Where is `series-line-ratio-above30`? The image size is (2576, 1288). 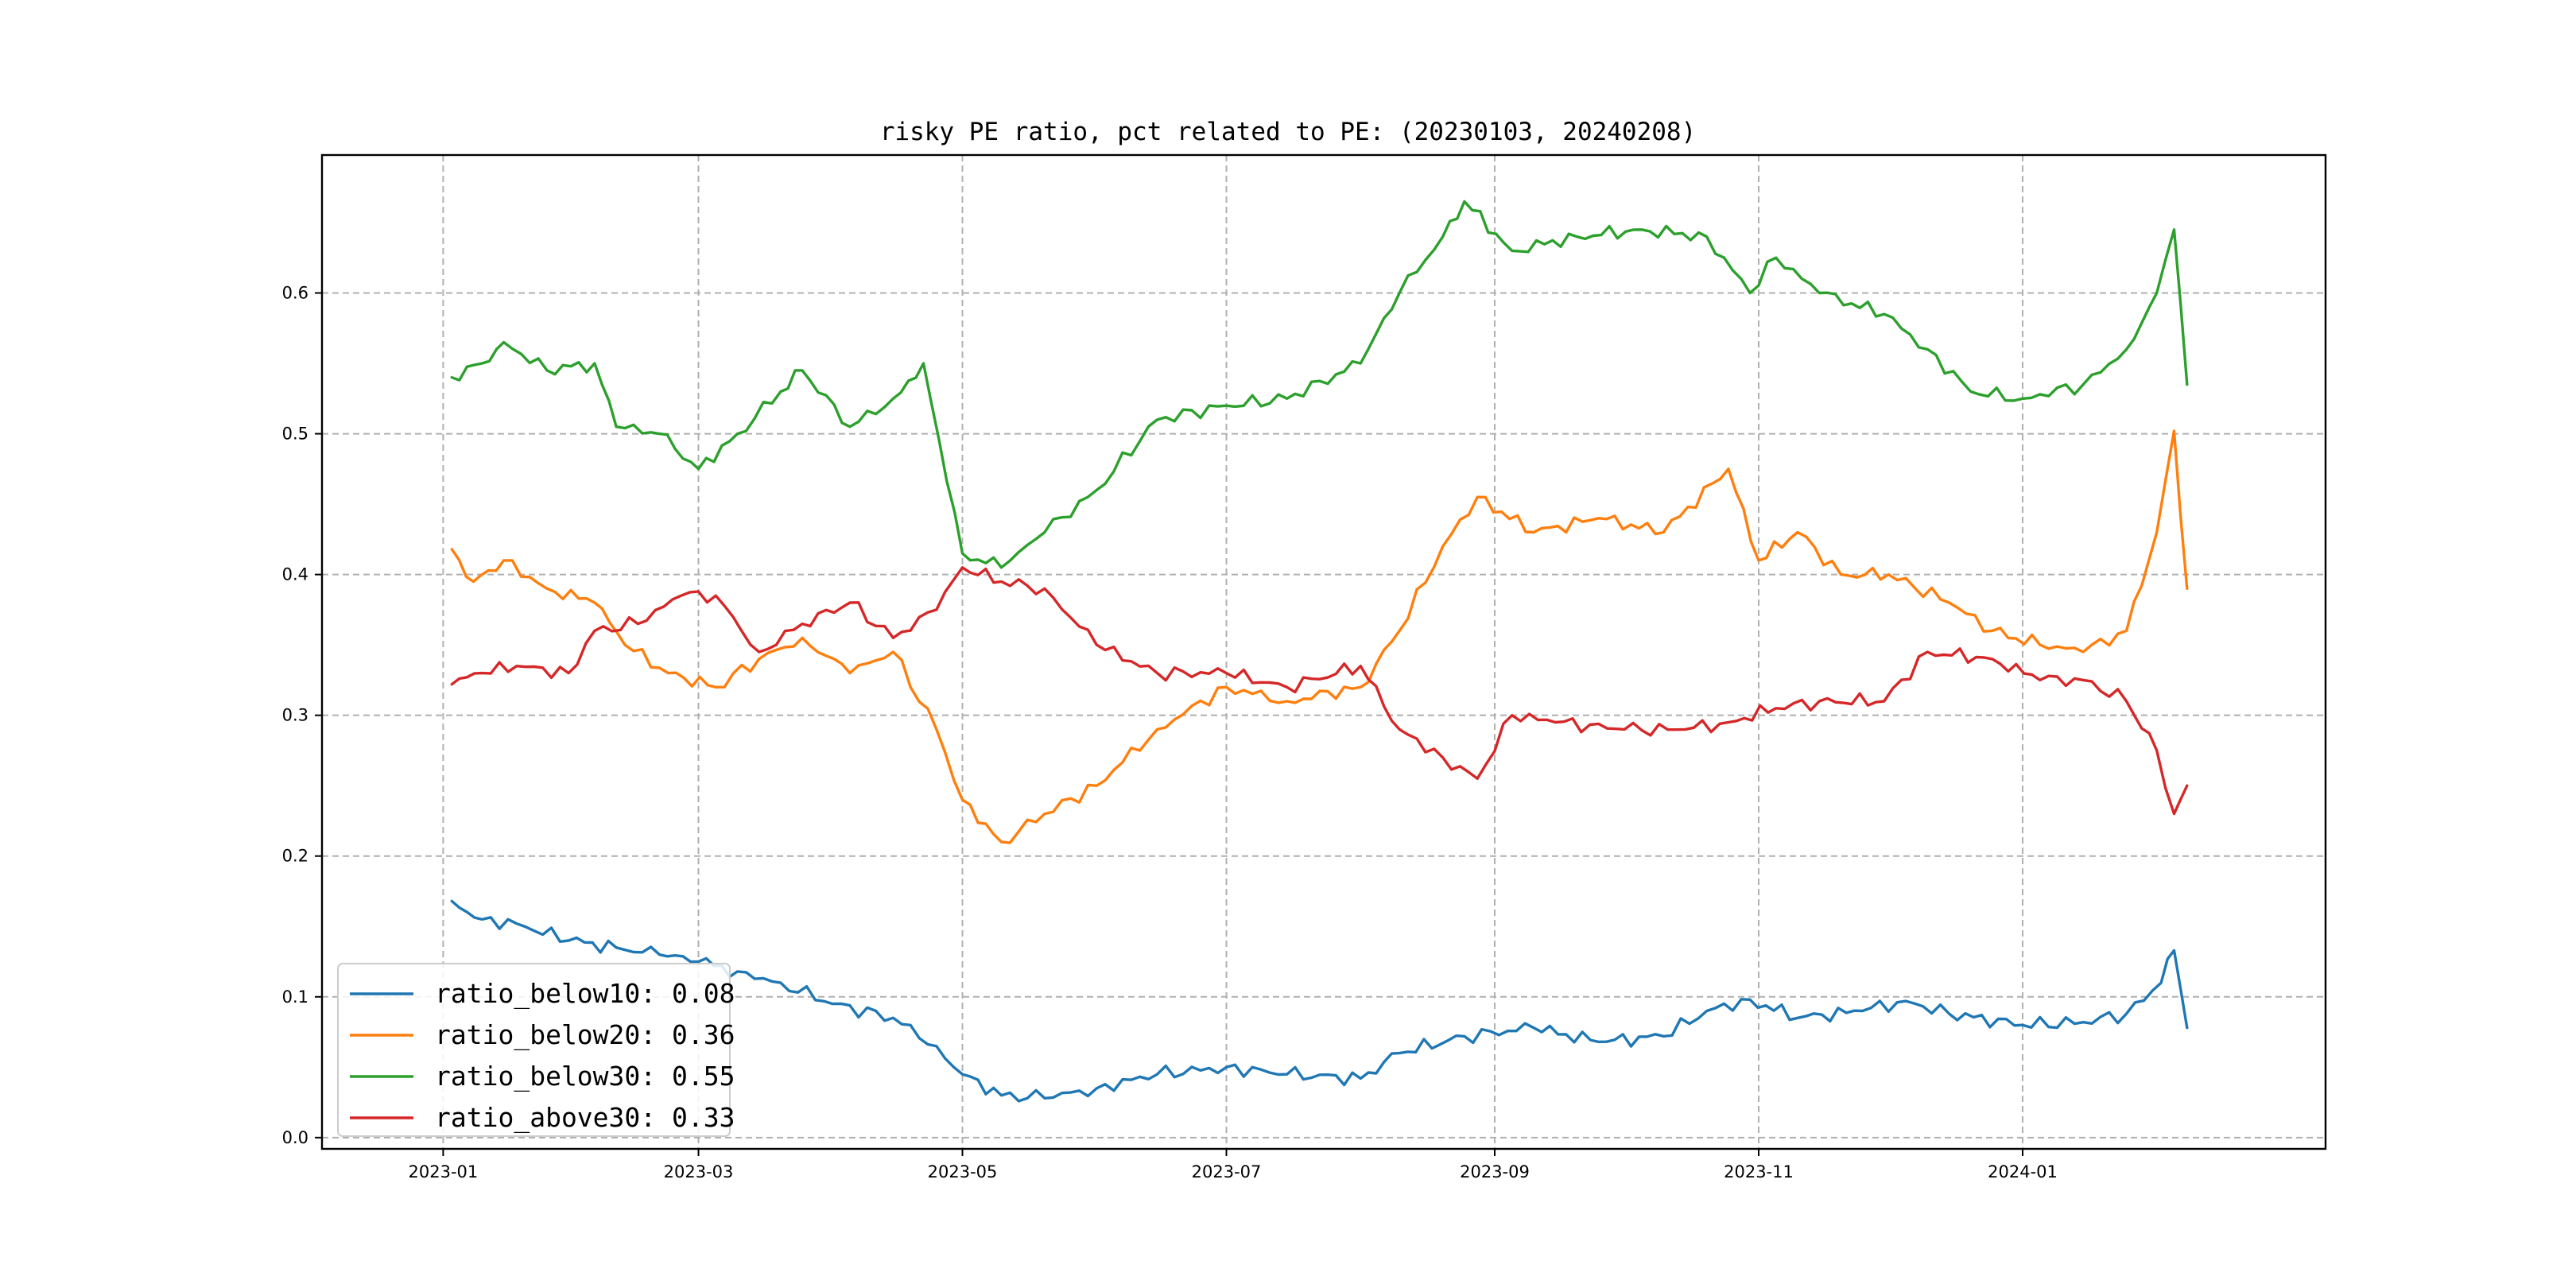 series-line-ratio-above30 is located at coordinates (1320, 691).